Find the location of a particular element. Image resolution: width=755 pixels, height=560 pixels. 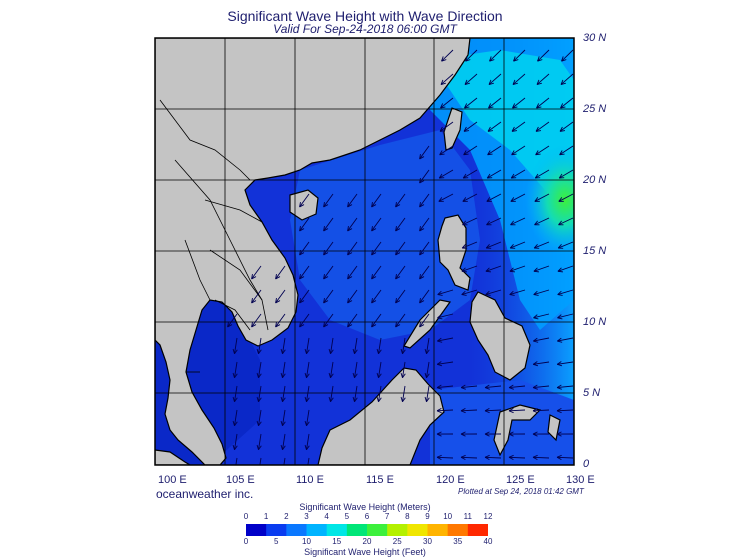

feet-tick-label: 40 is located at coordinates (488, 541).